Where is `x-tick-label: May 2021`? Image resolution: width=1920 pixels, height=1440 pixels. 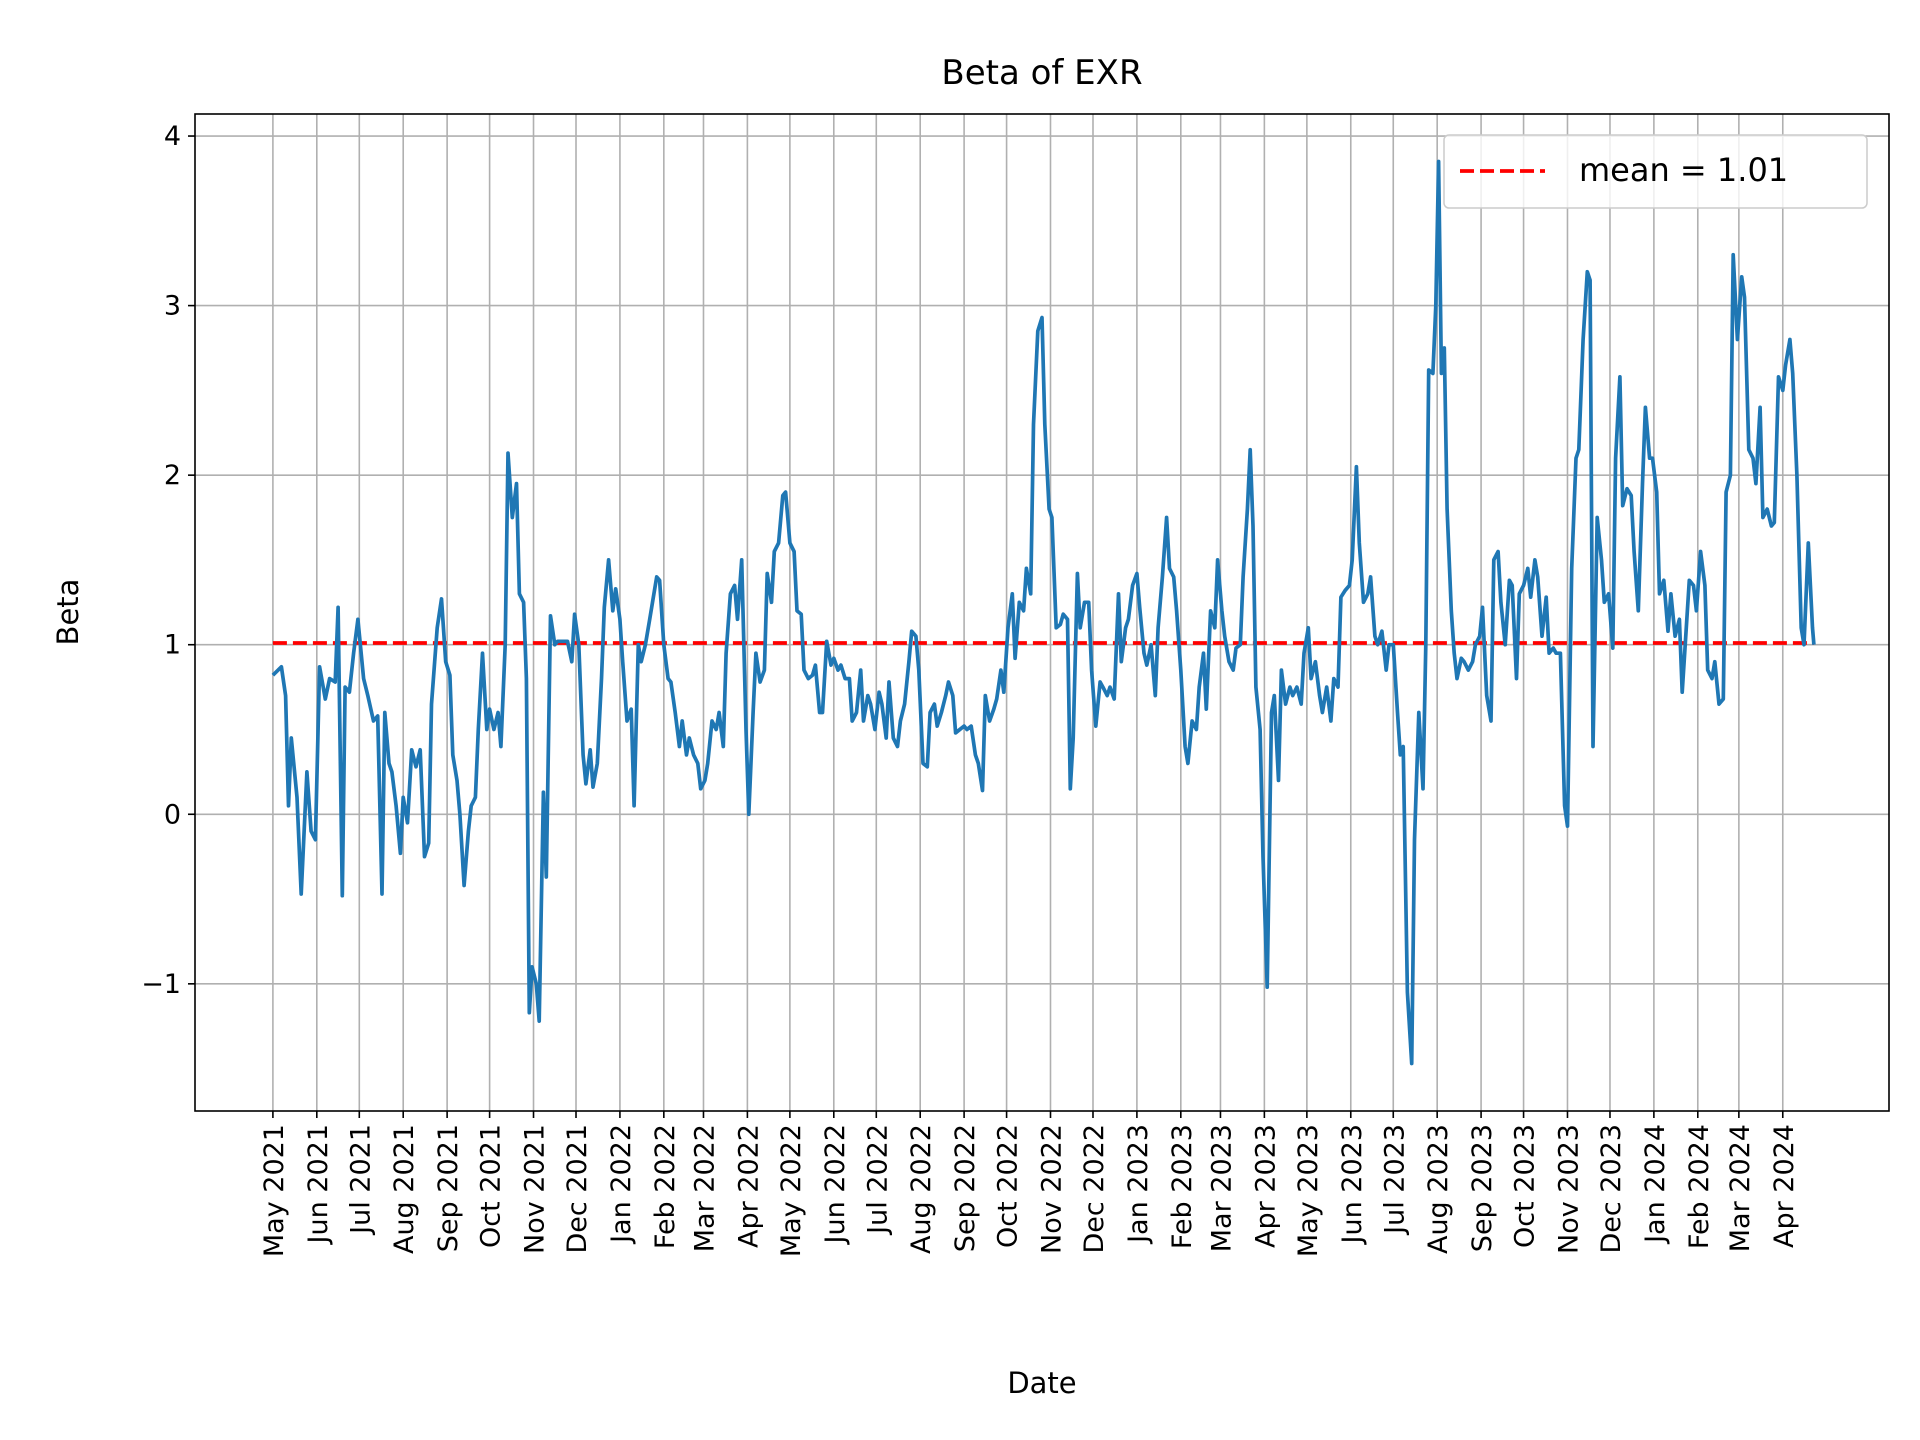
x-tick-label: May 2021 is located at coordinates (274, 1190).